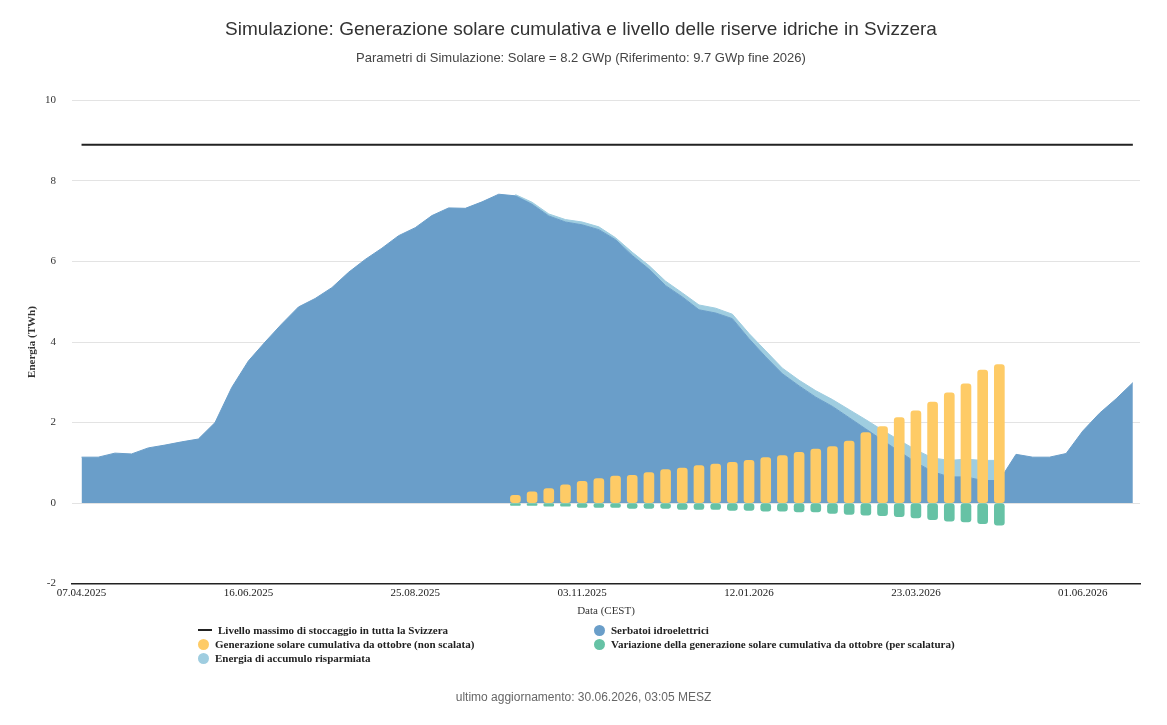 The height and width of the screenshot is (725, 1167). Describe the element at coordinates (53, 179) in the screenshot. I see `y-tick-label: 8` at that location.